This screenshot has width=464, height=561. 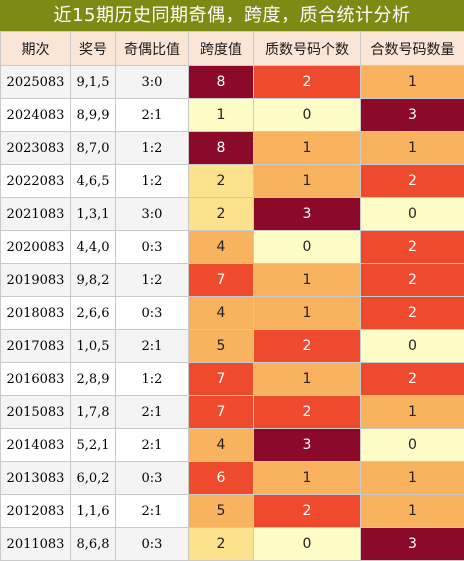 What do you see at coordinates (232, 15) in the screenshot?
I see `page-title: 近15期历史同期奇偶，跨度，质合统计分析` at bounding box center [232, 15].